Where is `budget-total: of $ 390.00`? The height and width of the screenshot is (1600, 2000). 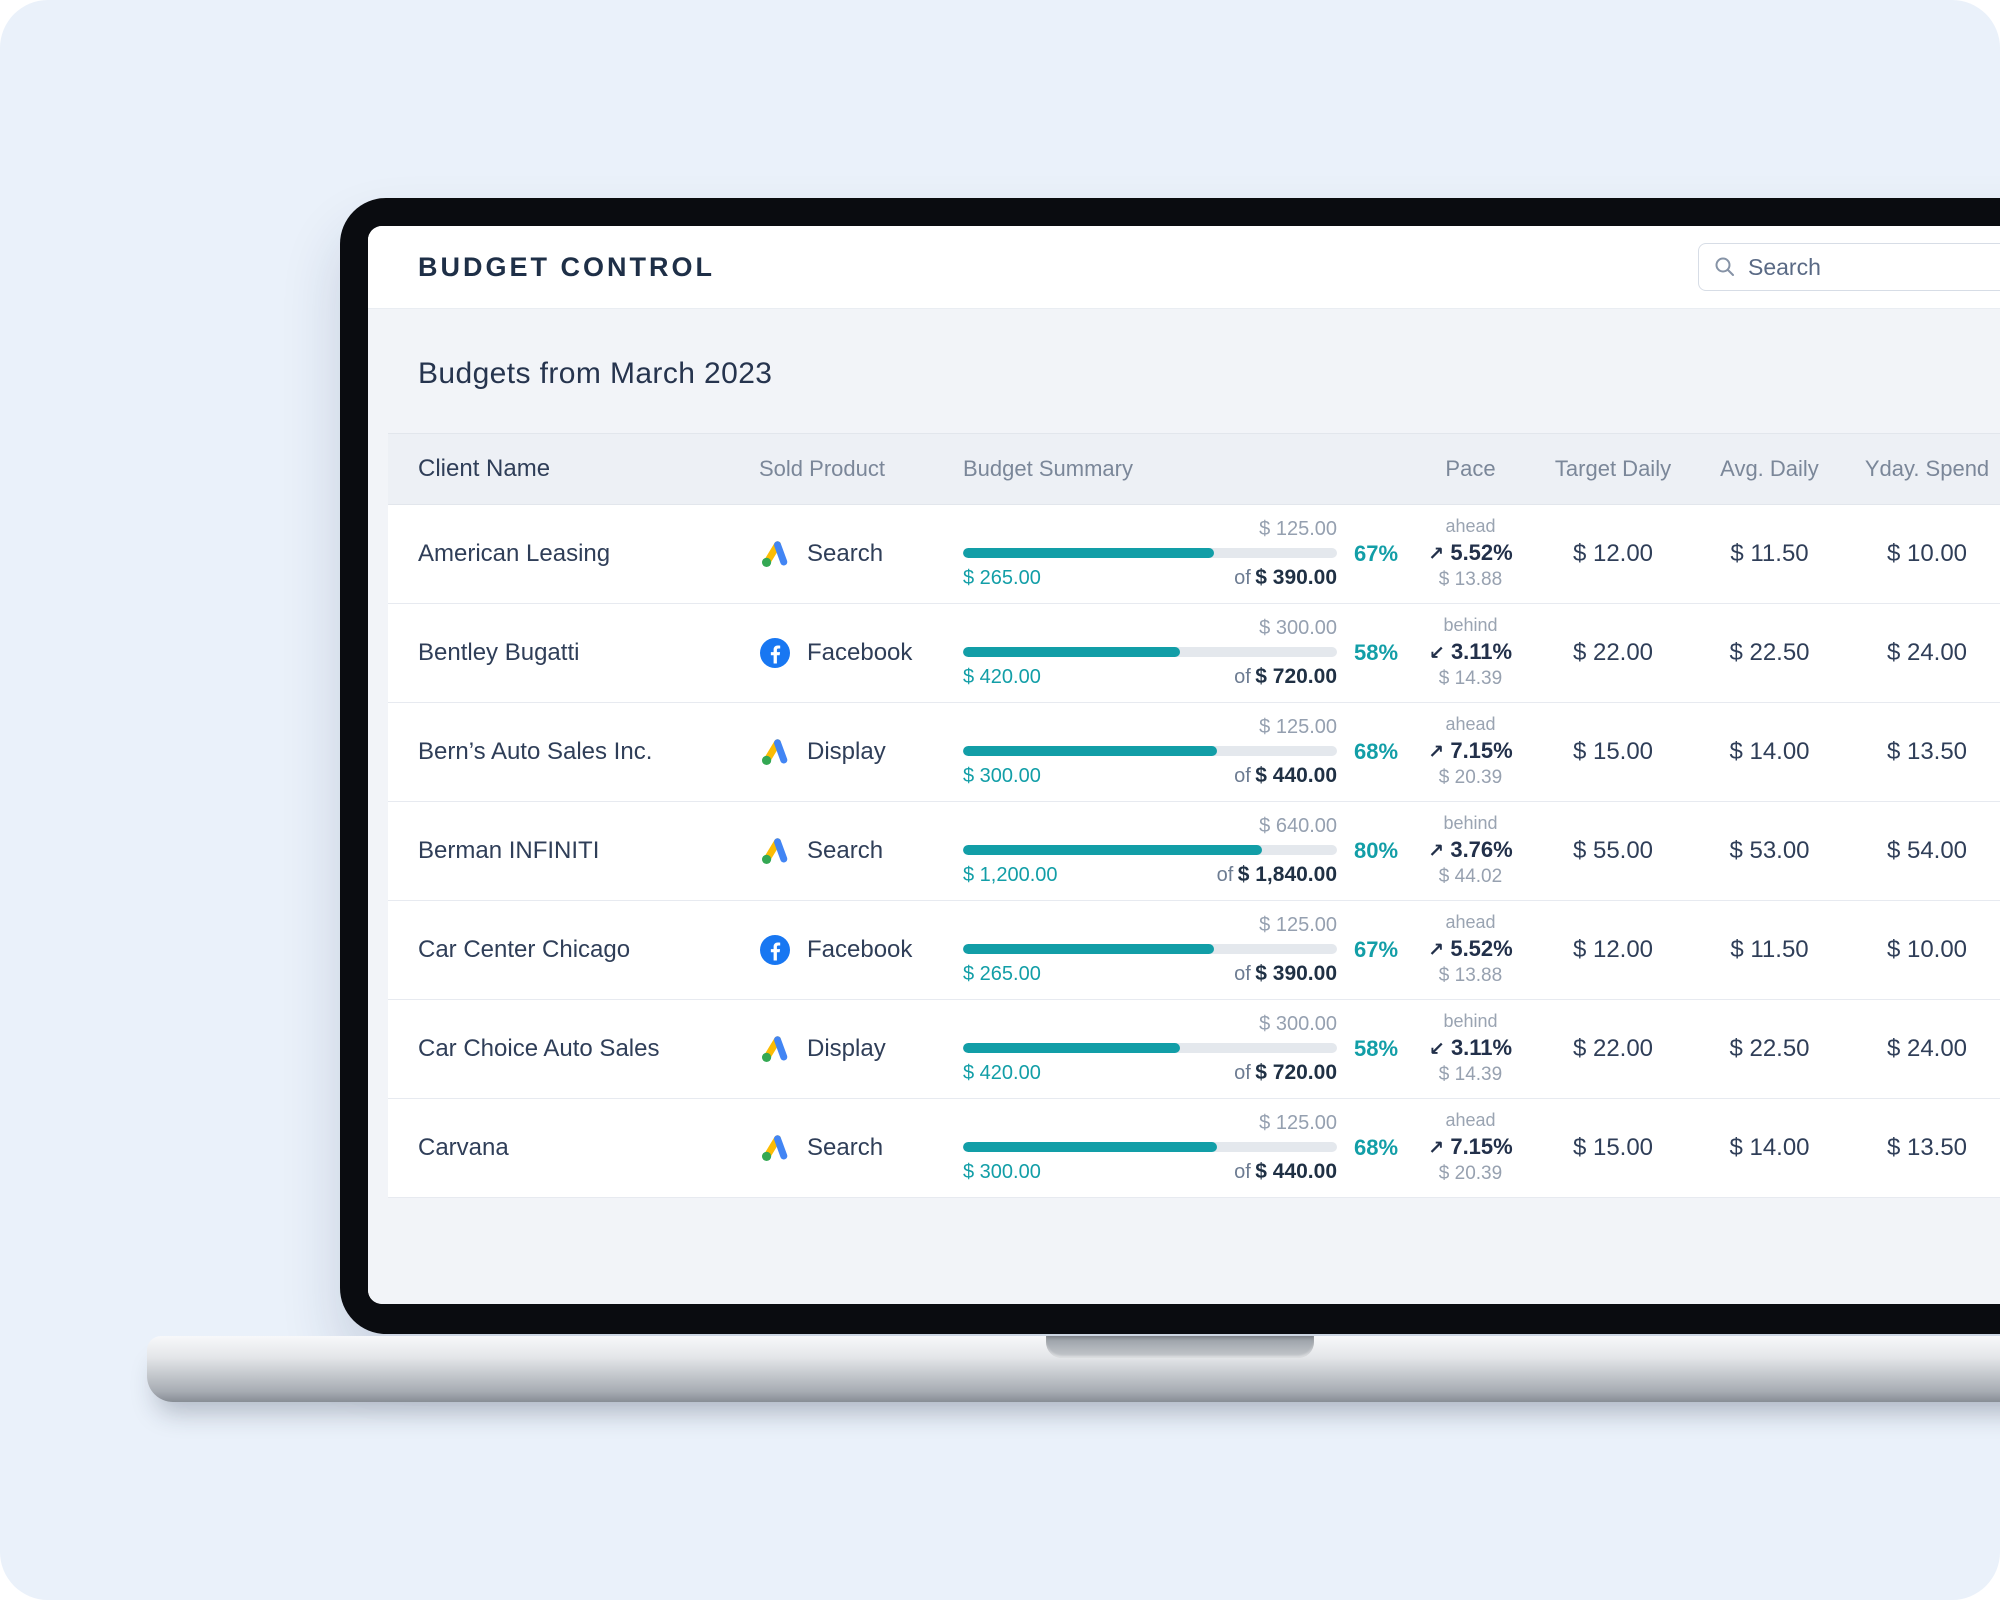
budget-total: of $ 390.00 is located at coordinates (1285, 577).